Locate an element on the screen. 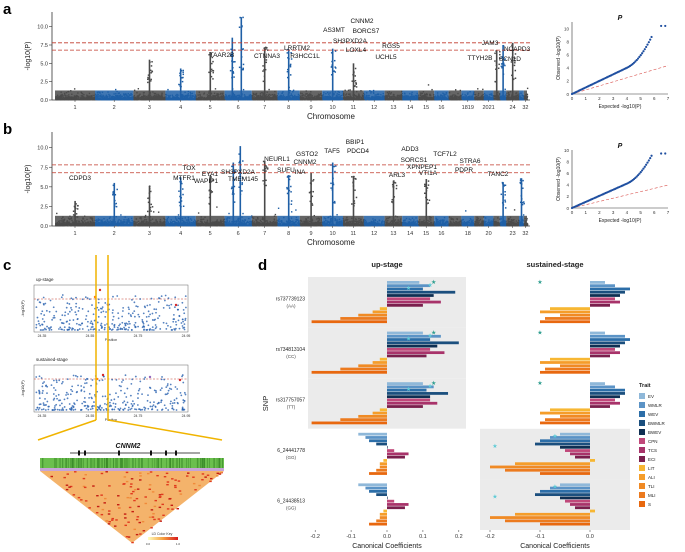 Image resolution: width=685 pixels, height=552 pixels. y-axis-label: -log10(P) is located at coordinates (28, 56).